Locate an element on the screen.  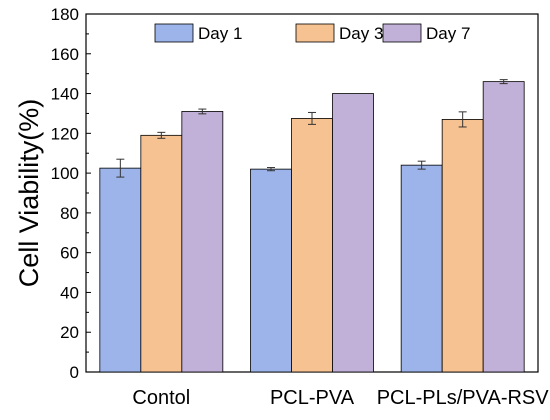
x-category-label: PCL-PLs/PVA-RSV is located at coordinates (463, 398).